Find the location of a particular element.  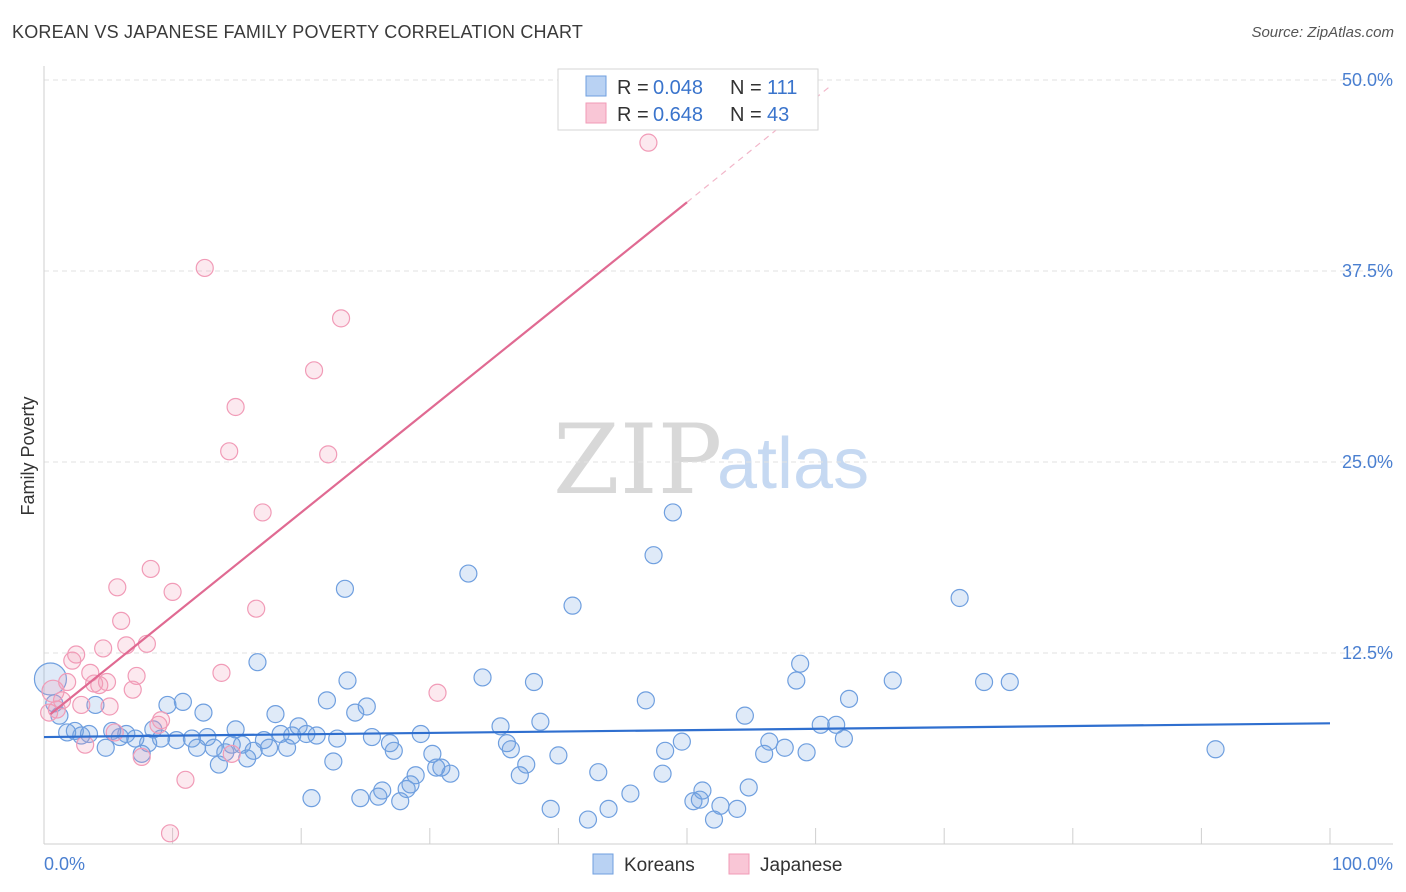

bottom-legend-swatch-japanese is located at coordinates (739, 864).